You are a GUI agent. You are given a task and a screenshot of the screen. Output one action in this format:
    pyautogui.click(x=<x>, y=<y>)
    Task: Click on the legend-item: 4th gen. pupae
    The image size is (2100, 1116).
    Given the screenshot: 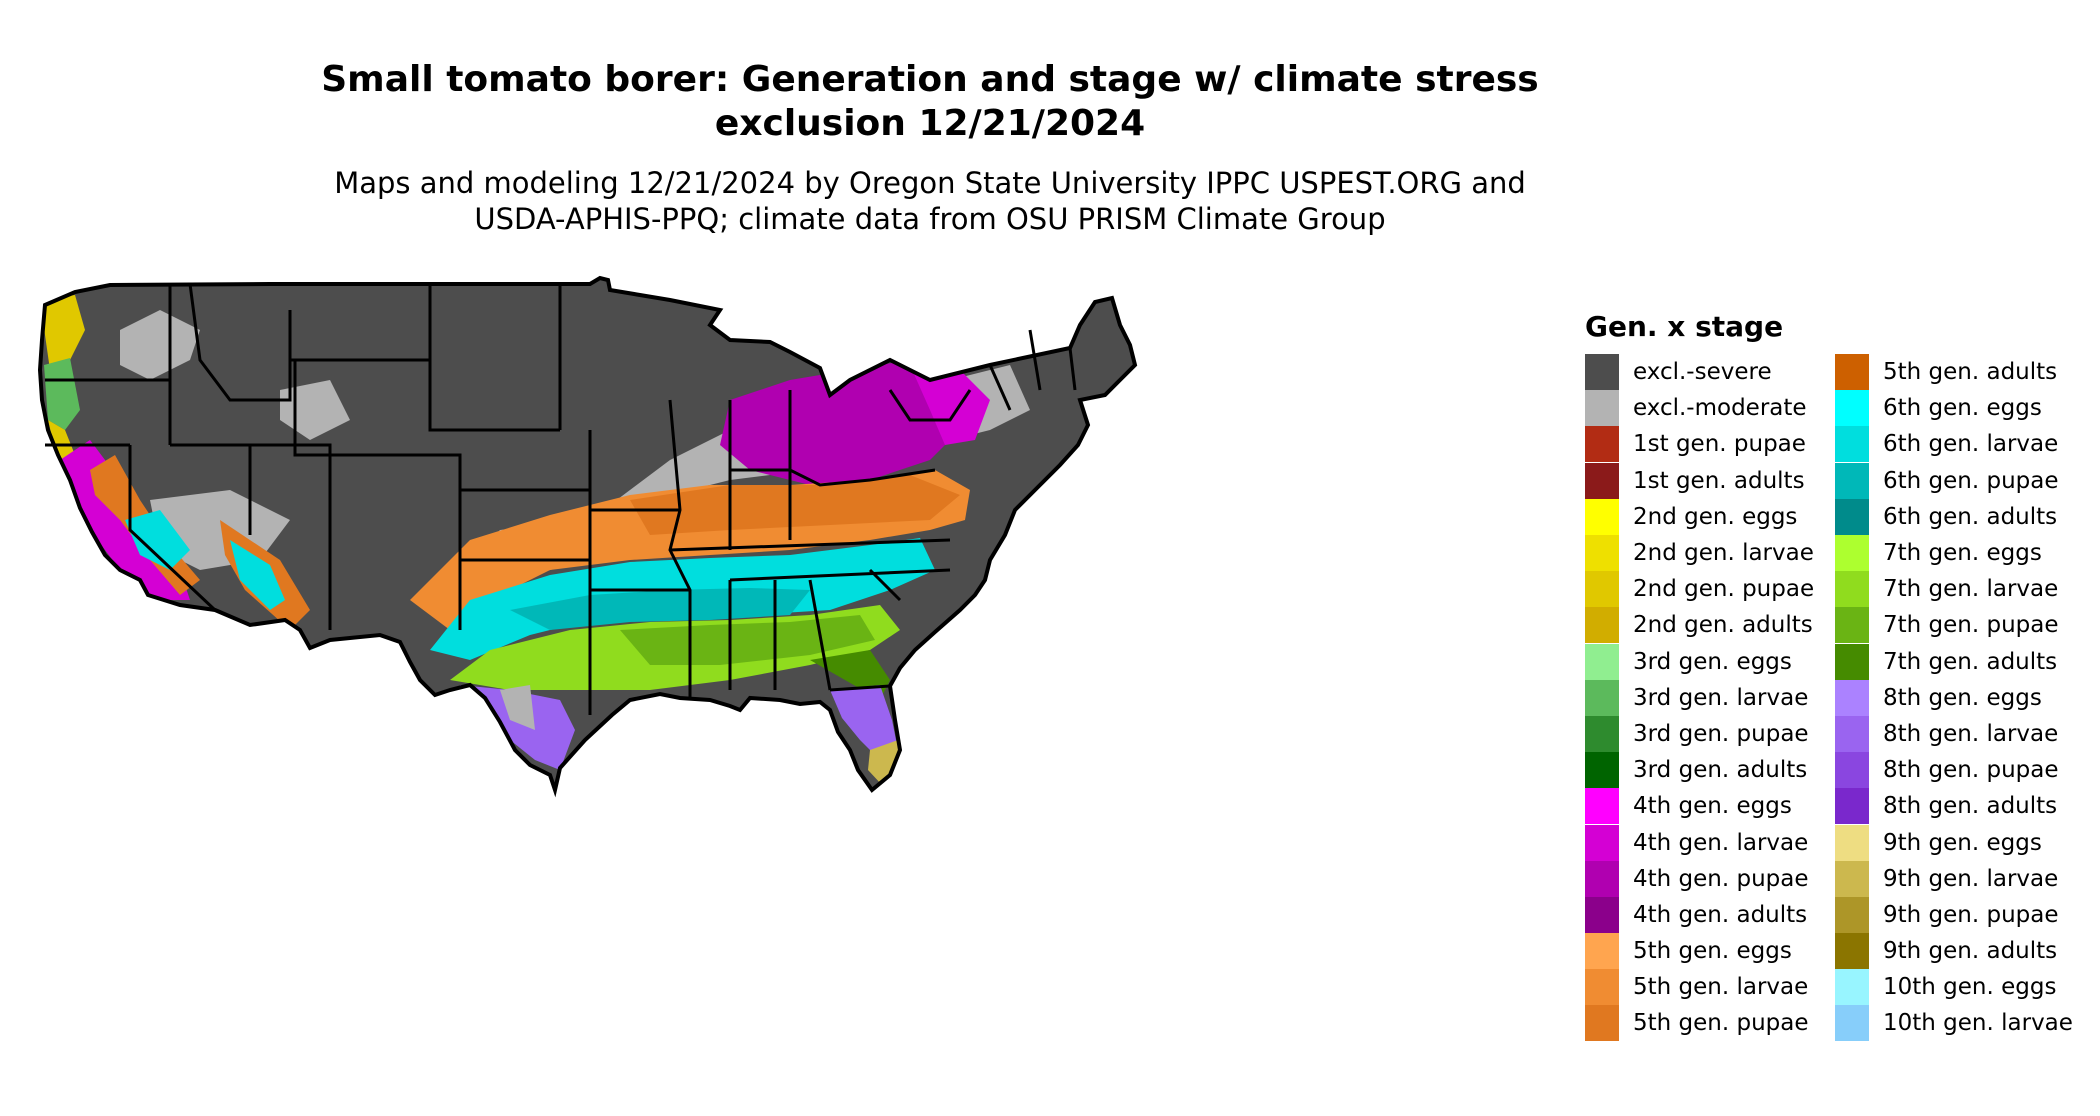 What is the action you would take?
    pyautogui.click(x=1710, y=878)
    